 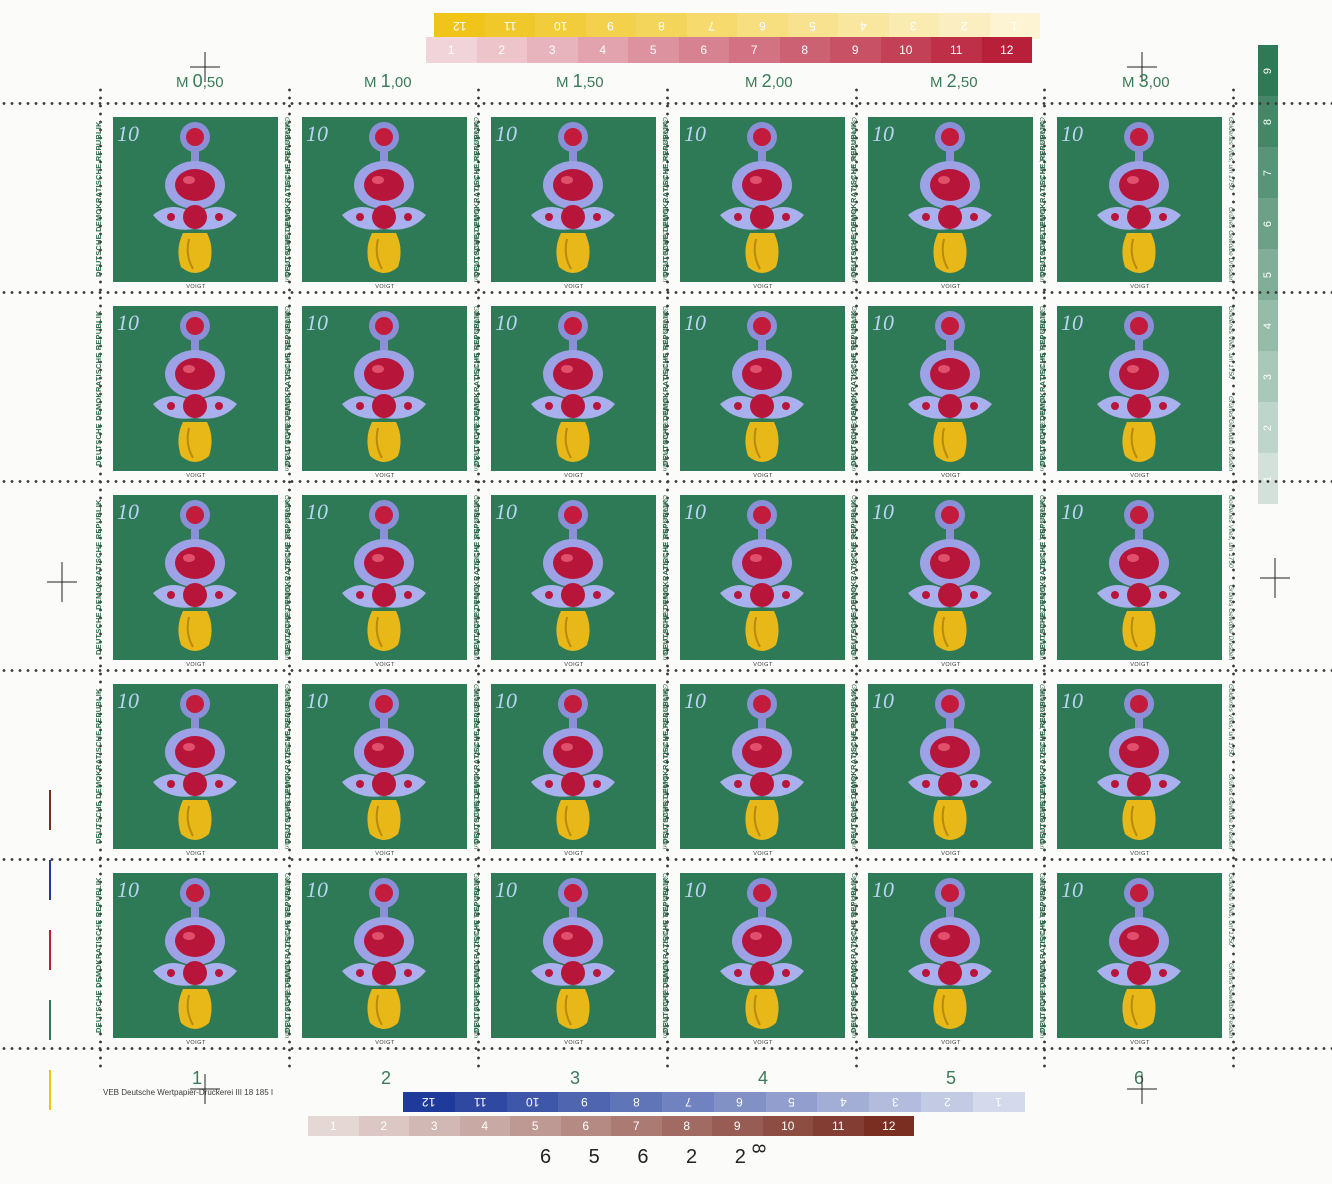 What do you see at coordinates (703, 50) in the screenshot?
I see `top_bar_red-cell: 6` at bounding box center [703, 50].